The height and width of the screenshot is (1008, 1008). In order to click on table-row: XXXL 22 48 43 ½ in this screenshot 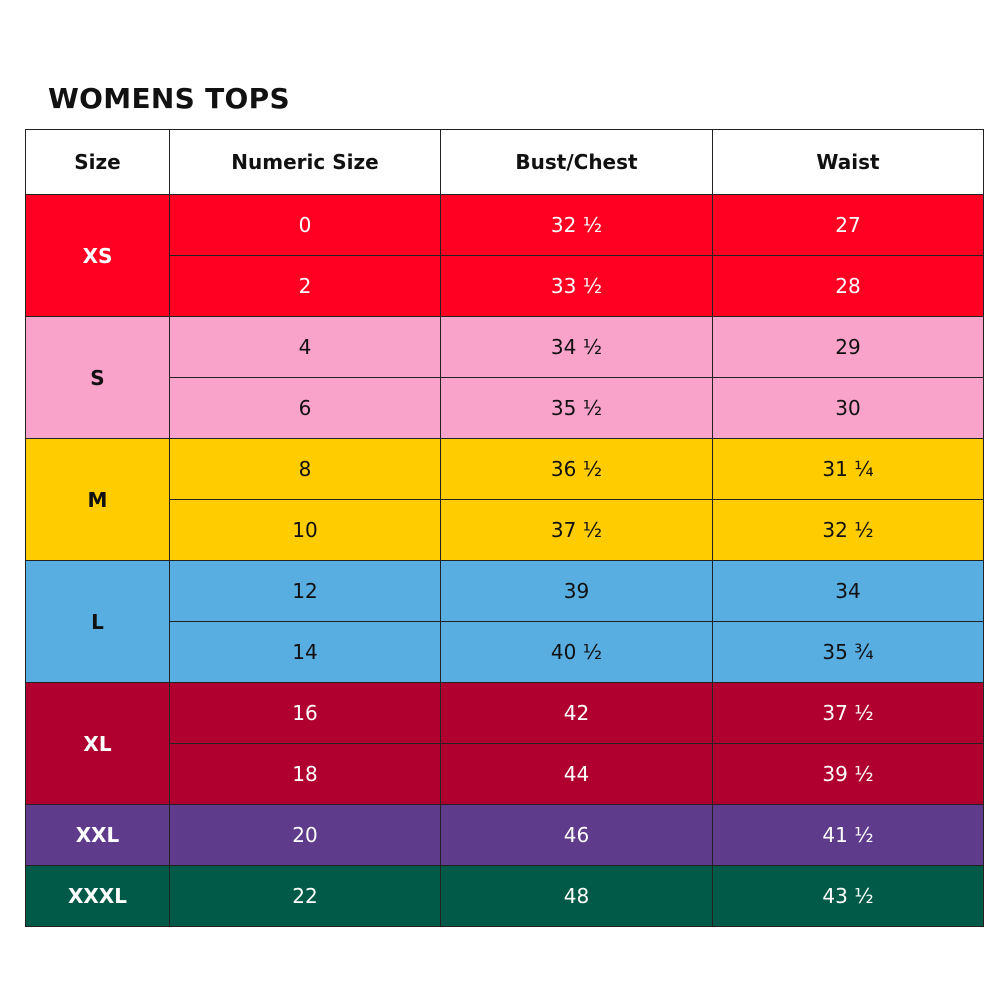, I will do `click(504, 896)`.